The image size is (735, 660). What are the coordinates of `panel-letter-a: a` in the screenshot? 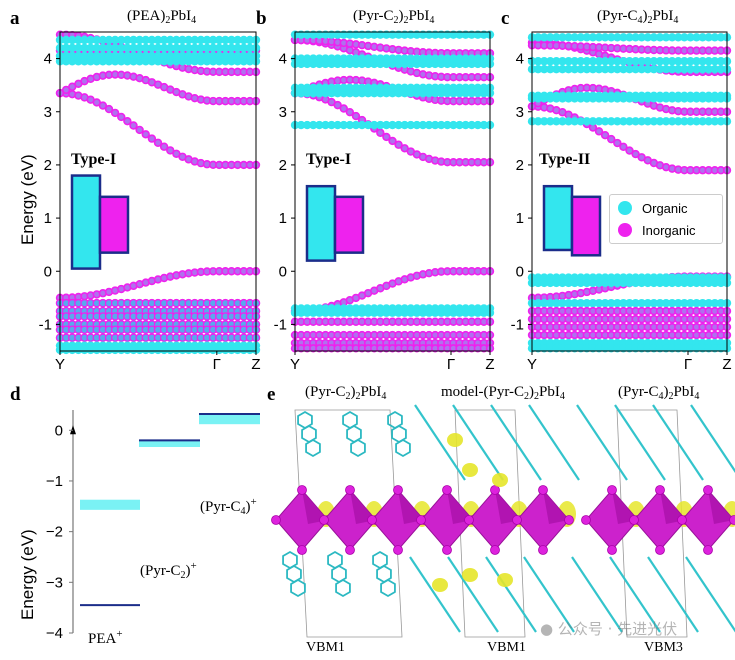 It's located at (15, 18).